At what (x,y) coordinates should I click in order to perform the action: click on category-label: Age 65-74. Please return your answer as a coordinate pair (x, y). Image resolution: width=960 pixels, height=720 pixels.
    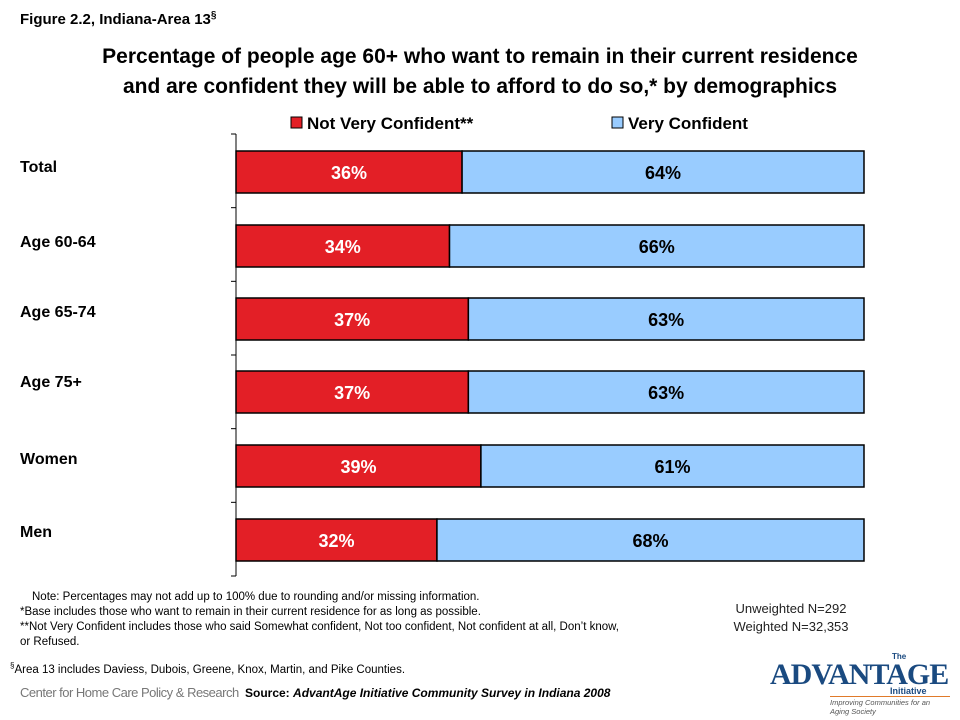
    Looking at the image, I should click on (58, 312).